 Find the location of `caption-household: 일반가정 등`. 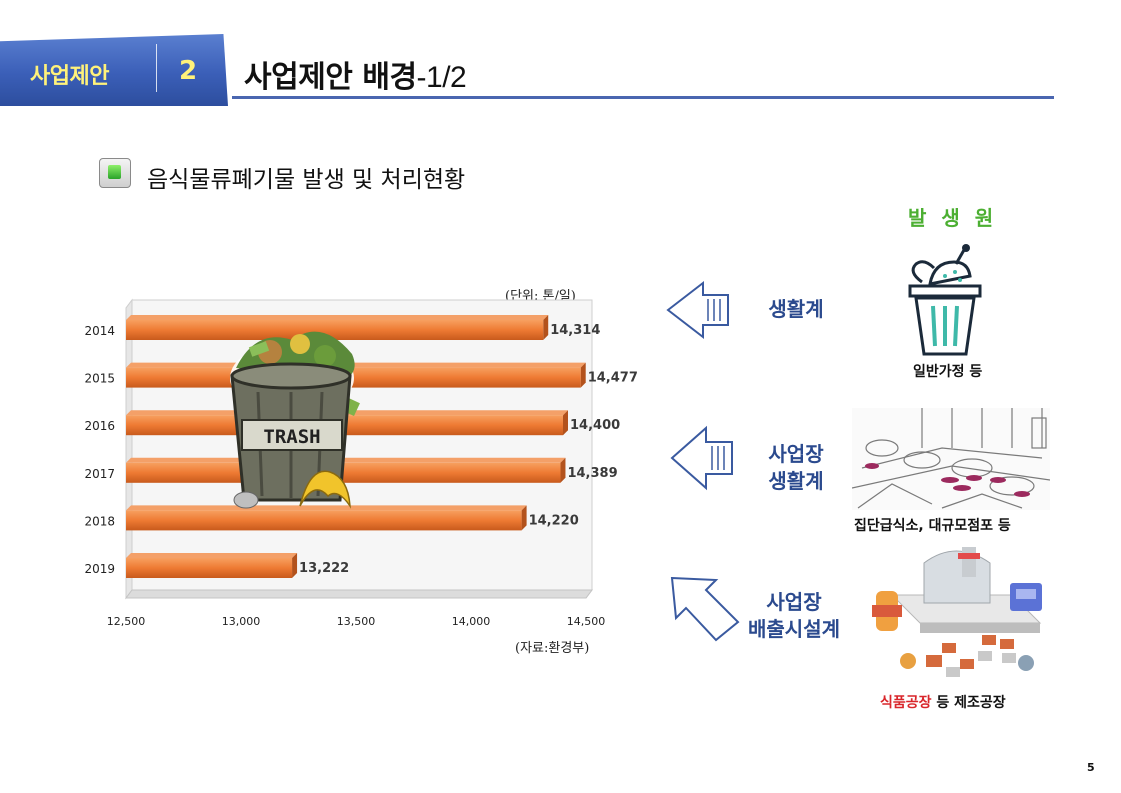

caption-household: 일반가정 등 is located at coordinates (948, 372).